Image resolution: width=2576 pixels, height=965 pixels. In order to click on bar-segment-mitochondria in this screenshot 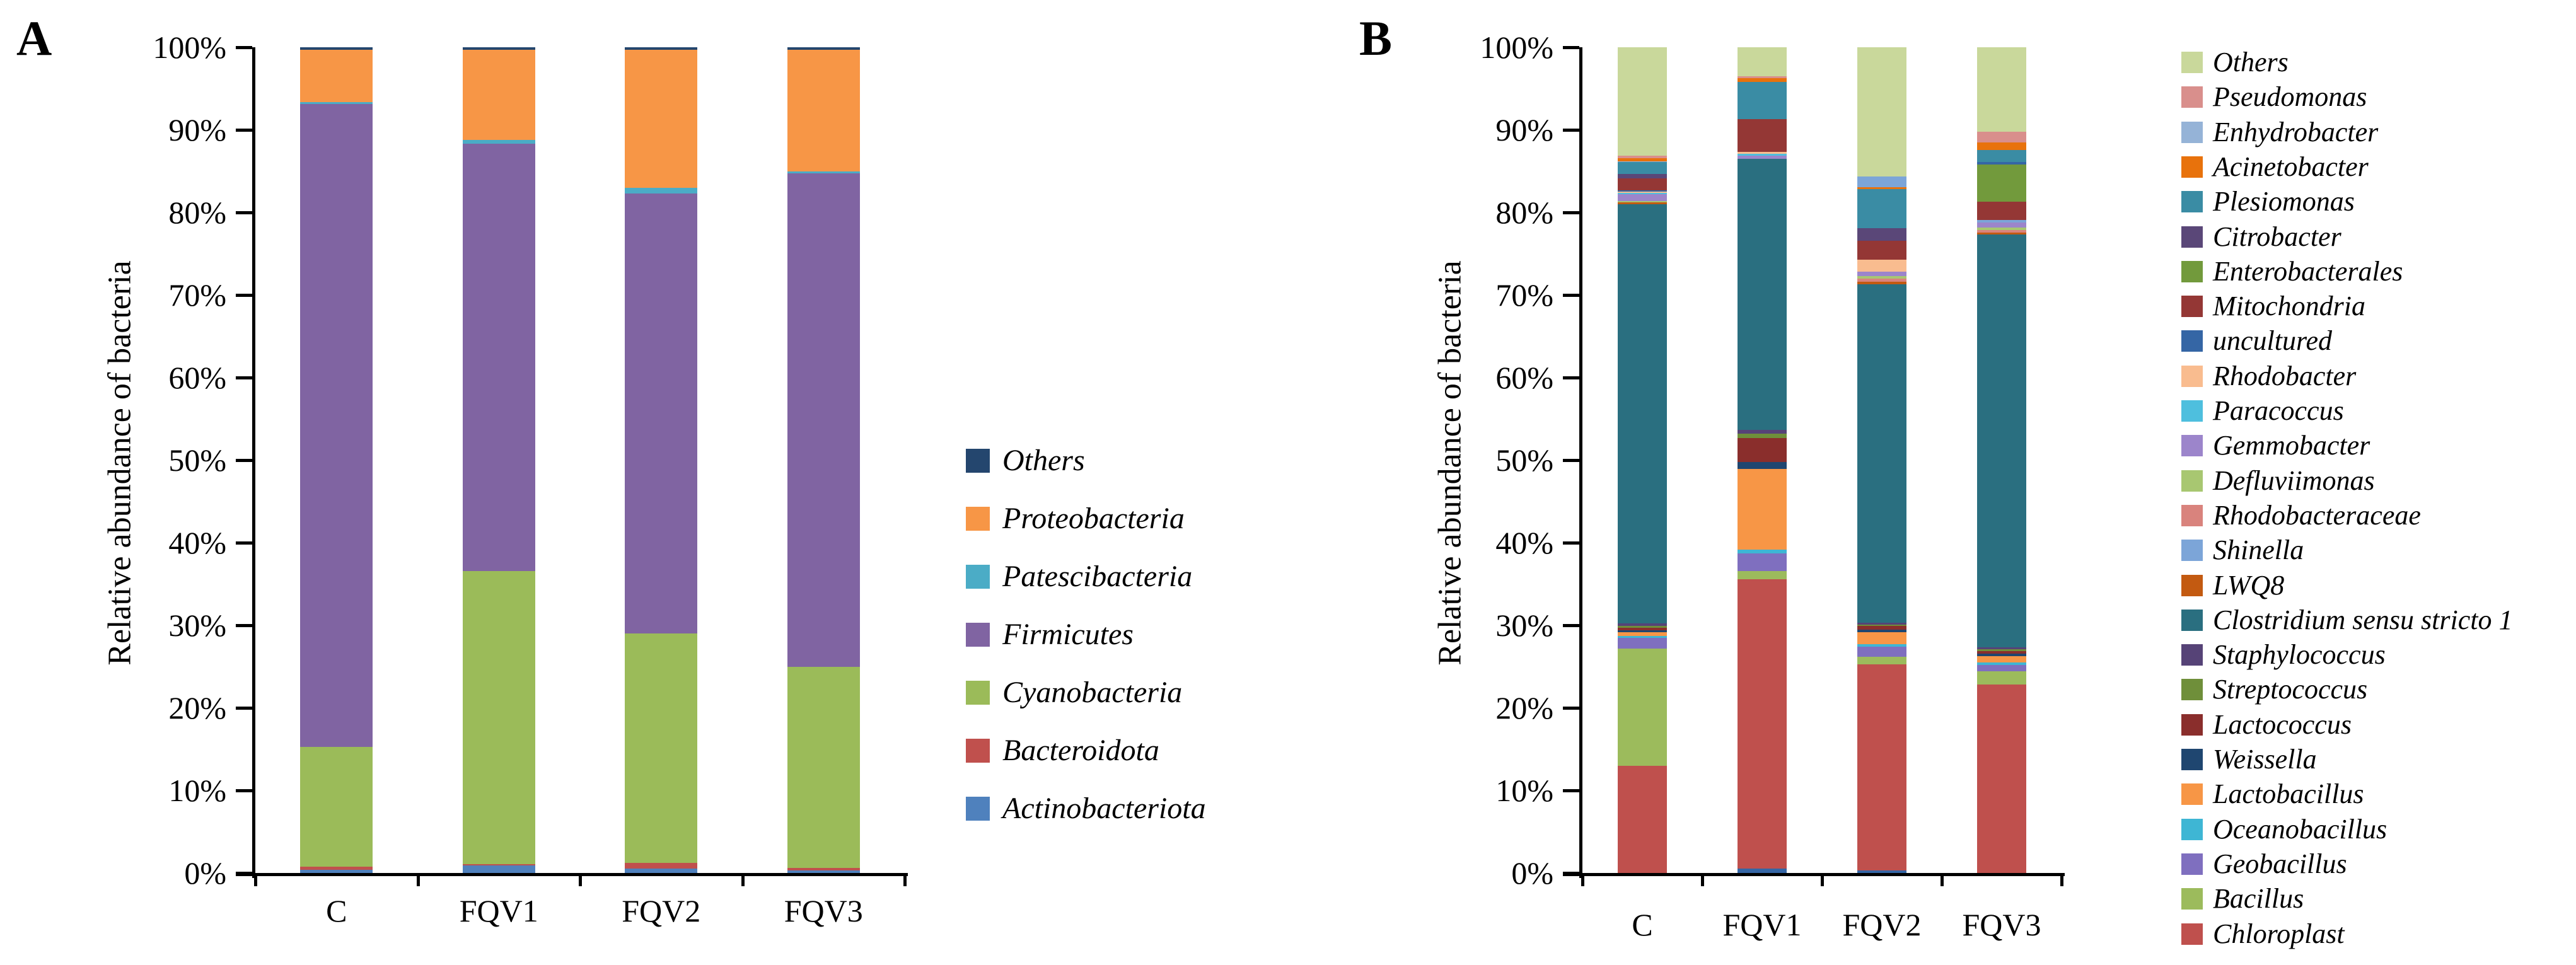, I will do `click(2001, 211)`.